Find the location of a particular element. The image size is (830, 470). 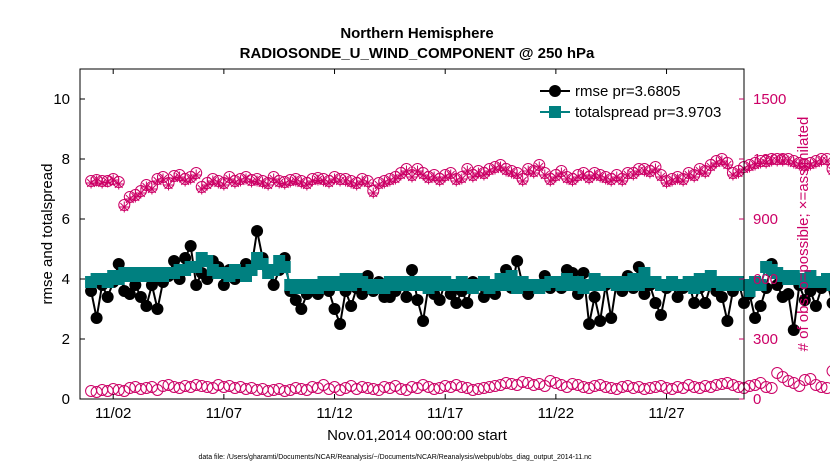

y2-tick-label: 1200 is located at coordinates (769, 159).